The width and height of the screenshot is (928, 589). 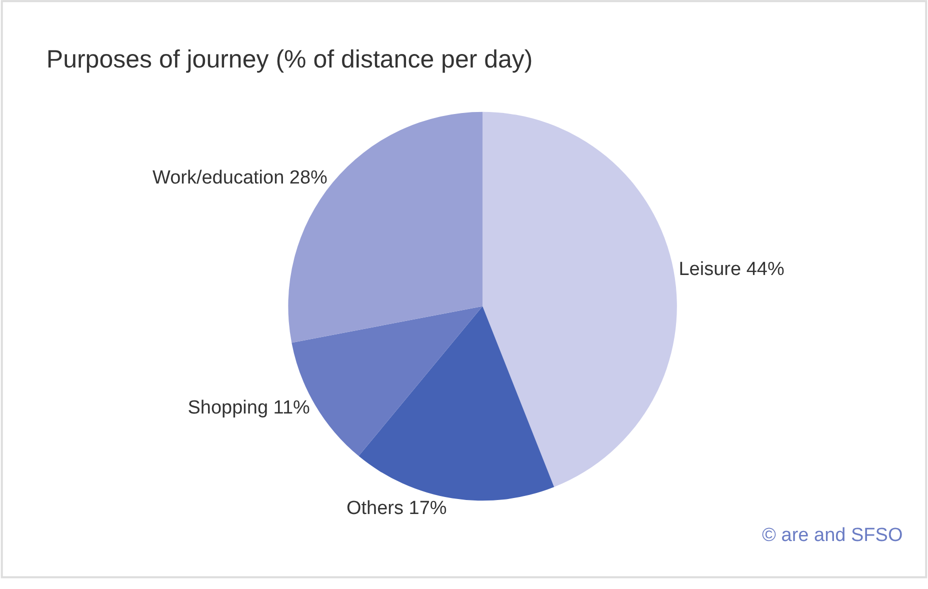 I want to click on slice-label: Others 17%, so click(x=396, y=508).